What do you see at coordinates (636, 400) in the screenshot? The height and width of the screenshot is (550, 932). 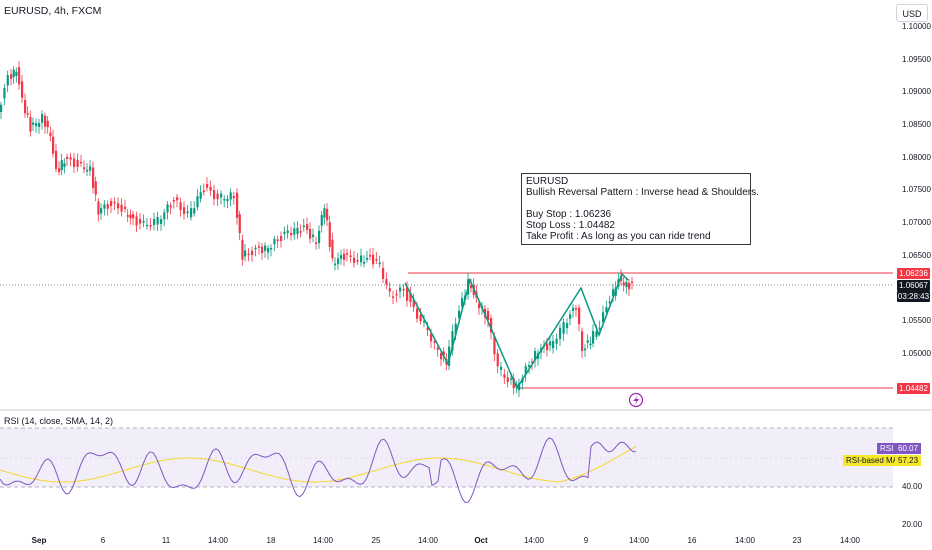 I see `lightning-bolt-icon` at bounding box center [636, 400].